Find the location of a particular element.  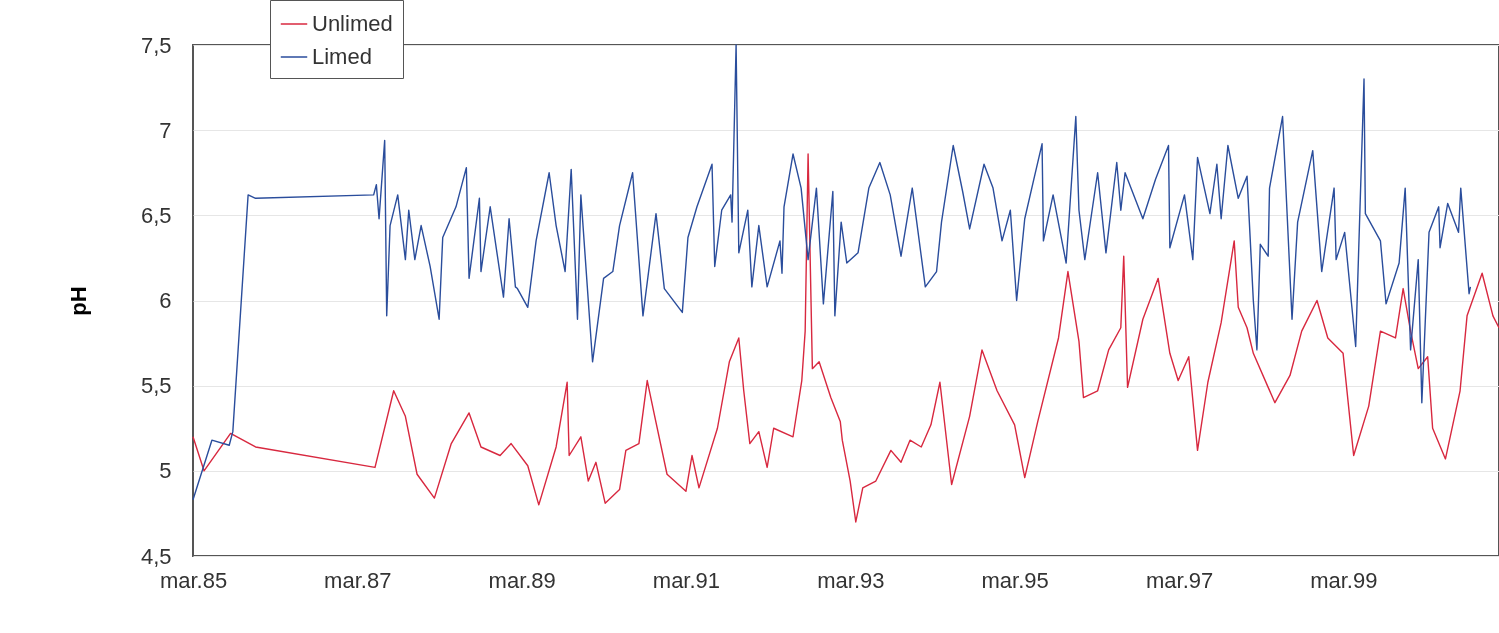

x-tick-label: mar.95 is located at coordinates (1015, 580).